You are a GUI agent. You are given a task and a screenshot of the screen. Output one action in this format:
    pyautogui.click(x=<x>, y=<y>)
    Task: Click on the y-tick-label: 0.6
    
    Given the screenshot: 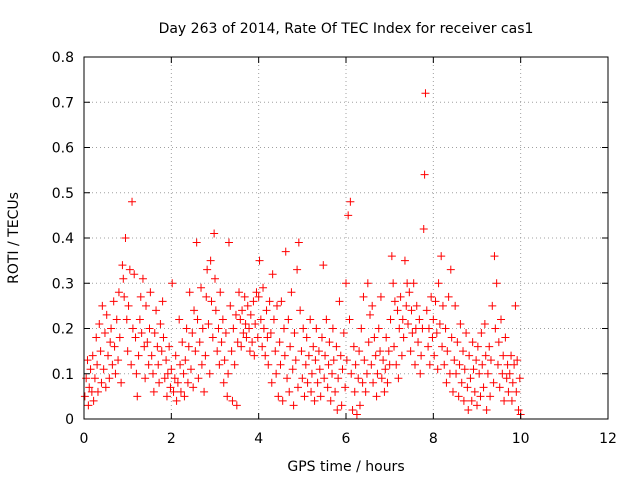 What is the action you would take?
    pyautogui.click(x=63, y=149)
    